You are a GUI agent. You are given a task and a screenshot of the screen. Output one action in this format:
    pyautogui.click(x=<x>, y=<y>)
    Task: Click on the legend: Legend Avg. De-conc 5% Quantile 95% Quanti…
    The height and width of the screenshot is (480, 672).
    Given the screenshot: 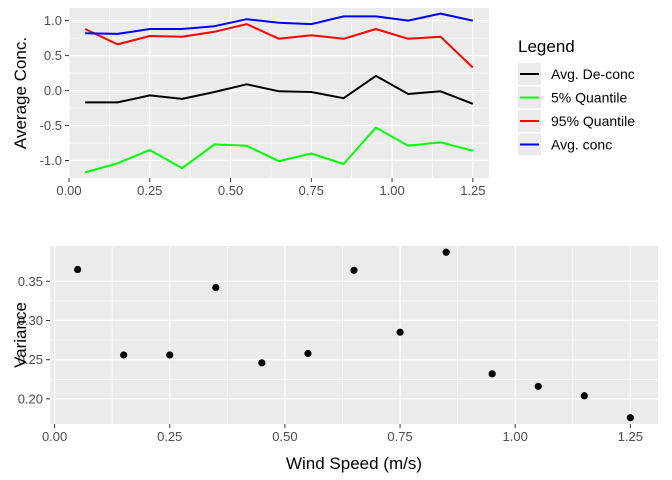 What is the action you would take?
    pyautogui.click(x=576, y=96)
    